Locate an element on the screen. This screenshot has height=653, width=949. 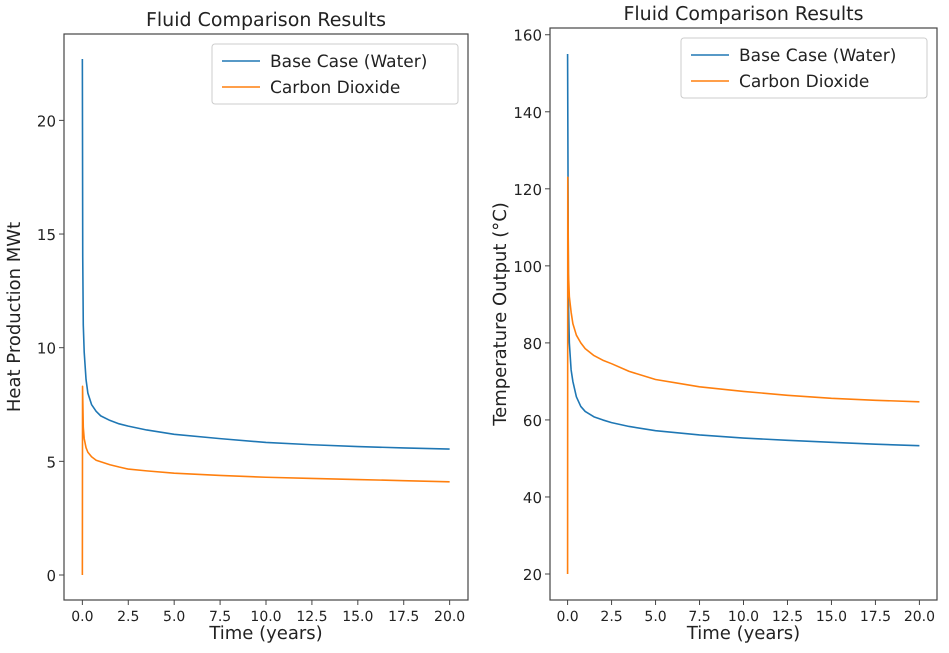
y-tick-label: 120 is located at coordinates (527, 189).